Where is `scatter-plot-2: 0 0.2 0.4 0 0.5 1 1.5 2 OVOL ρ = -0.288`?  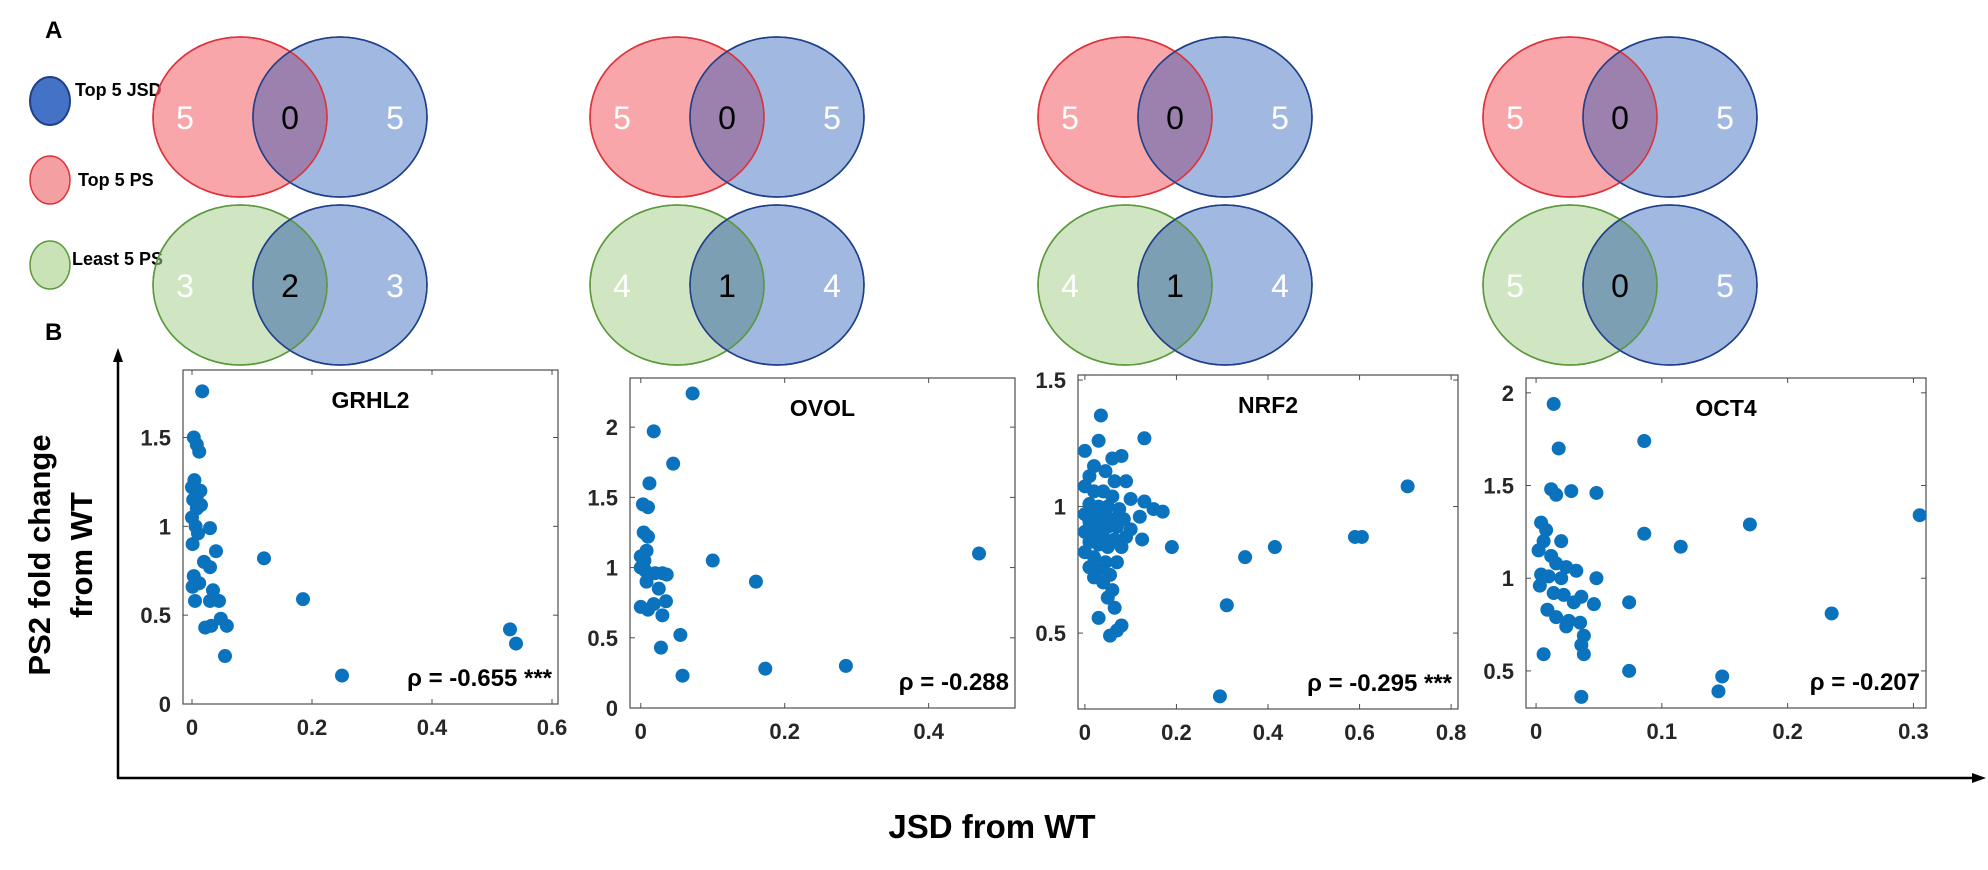 scatter-plot-2: 0 0.2 0.4 0 0.5 1 1.5 2 OVOL ρ = -0.288 is located at coordinates (801, 560).